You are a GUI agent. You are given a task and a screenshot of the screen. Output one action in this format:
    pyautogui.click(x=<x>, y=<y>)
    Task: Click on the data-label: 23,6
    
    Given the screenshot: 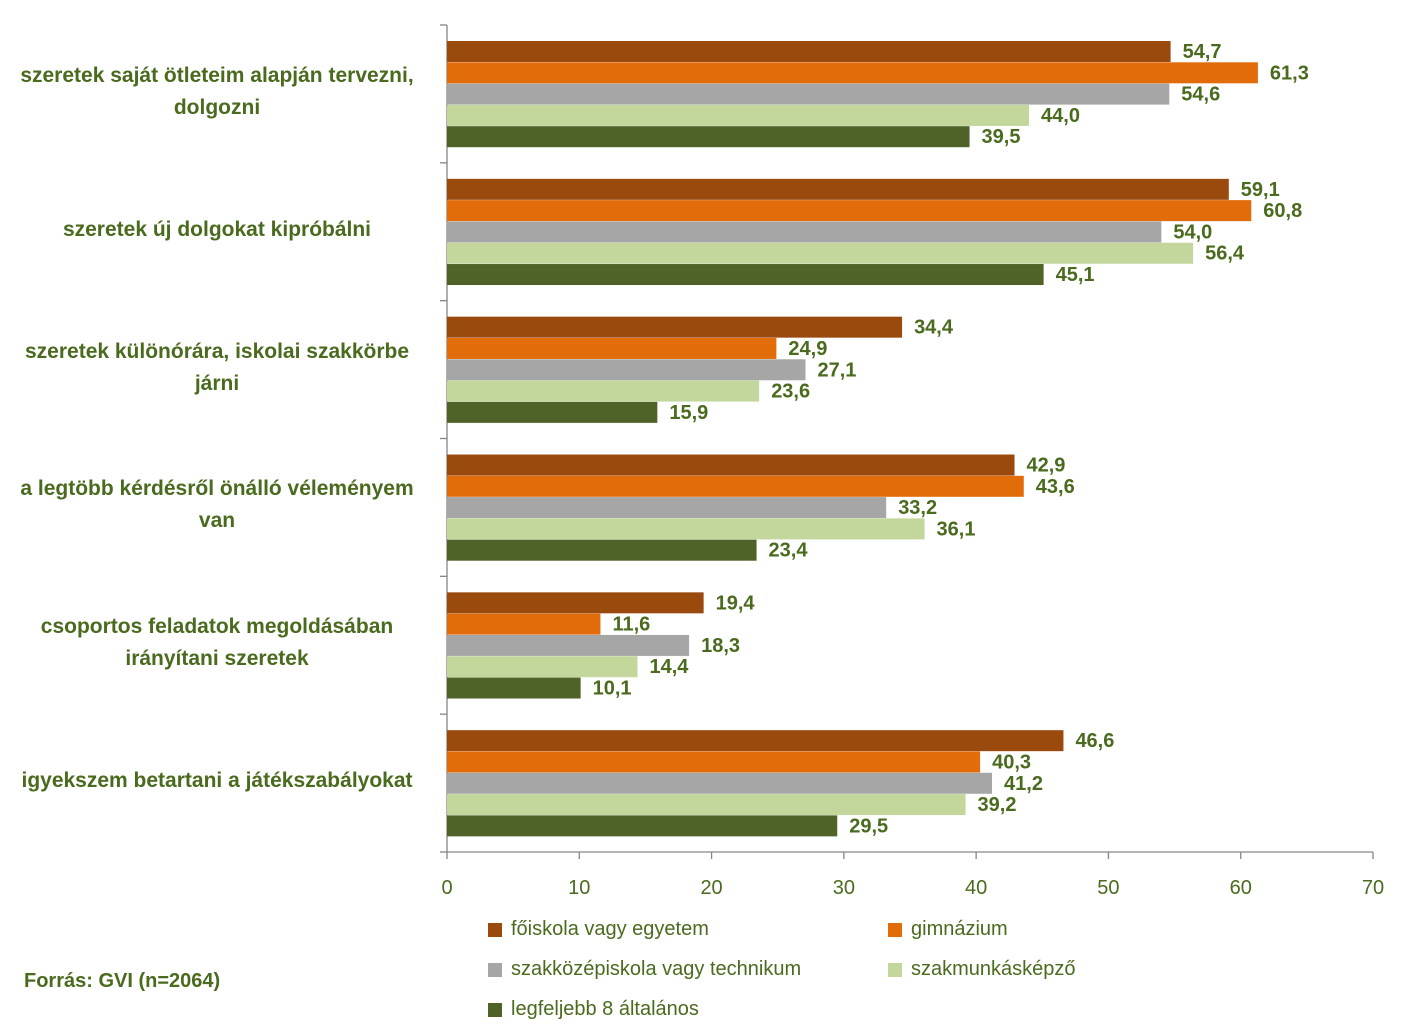 What is the action you would take?
    pyautogui.click(x=790, y=392)
    